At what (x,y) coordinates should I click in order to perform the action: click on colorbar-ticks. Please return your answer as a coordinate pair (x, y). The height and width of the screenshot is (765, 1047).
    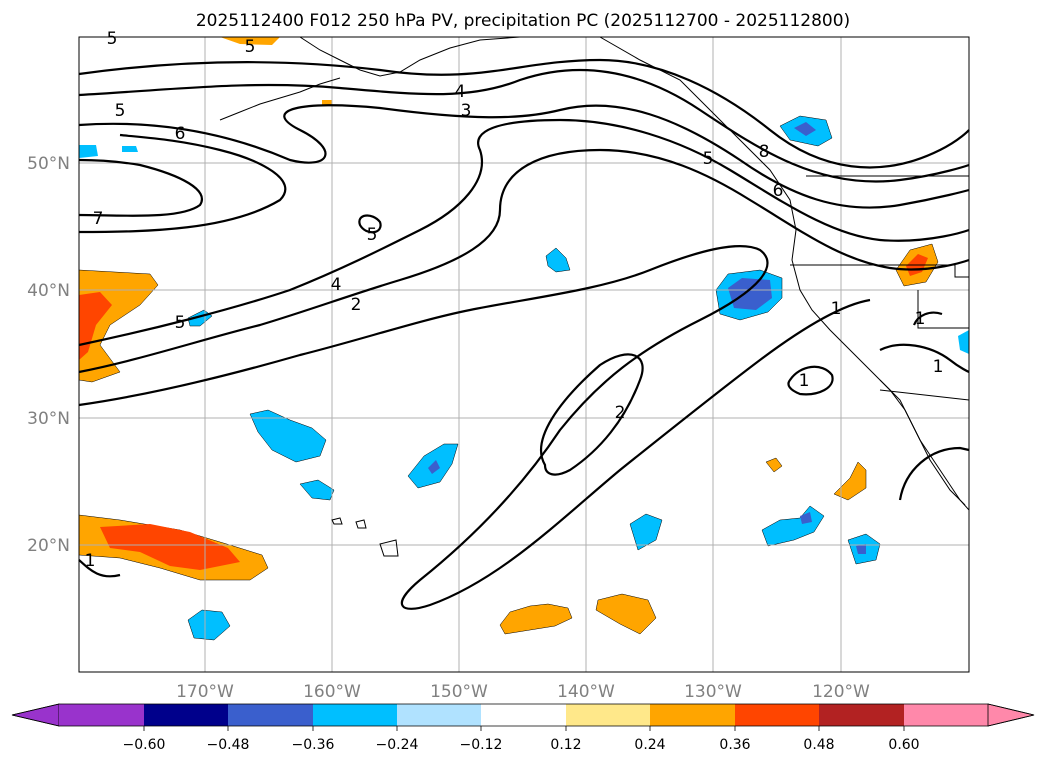
    Looking at the image, I should click on (524, 728).